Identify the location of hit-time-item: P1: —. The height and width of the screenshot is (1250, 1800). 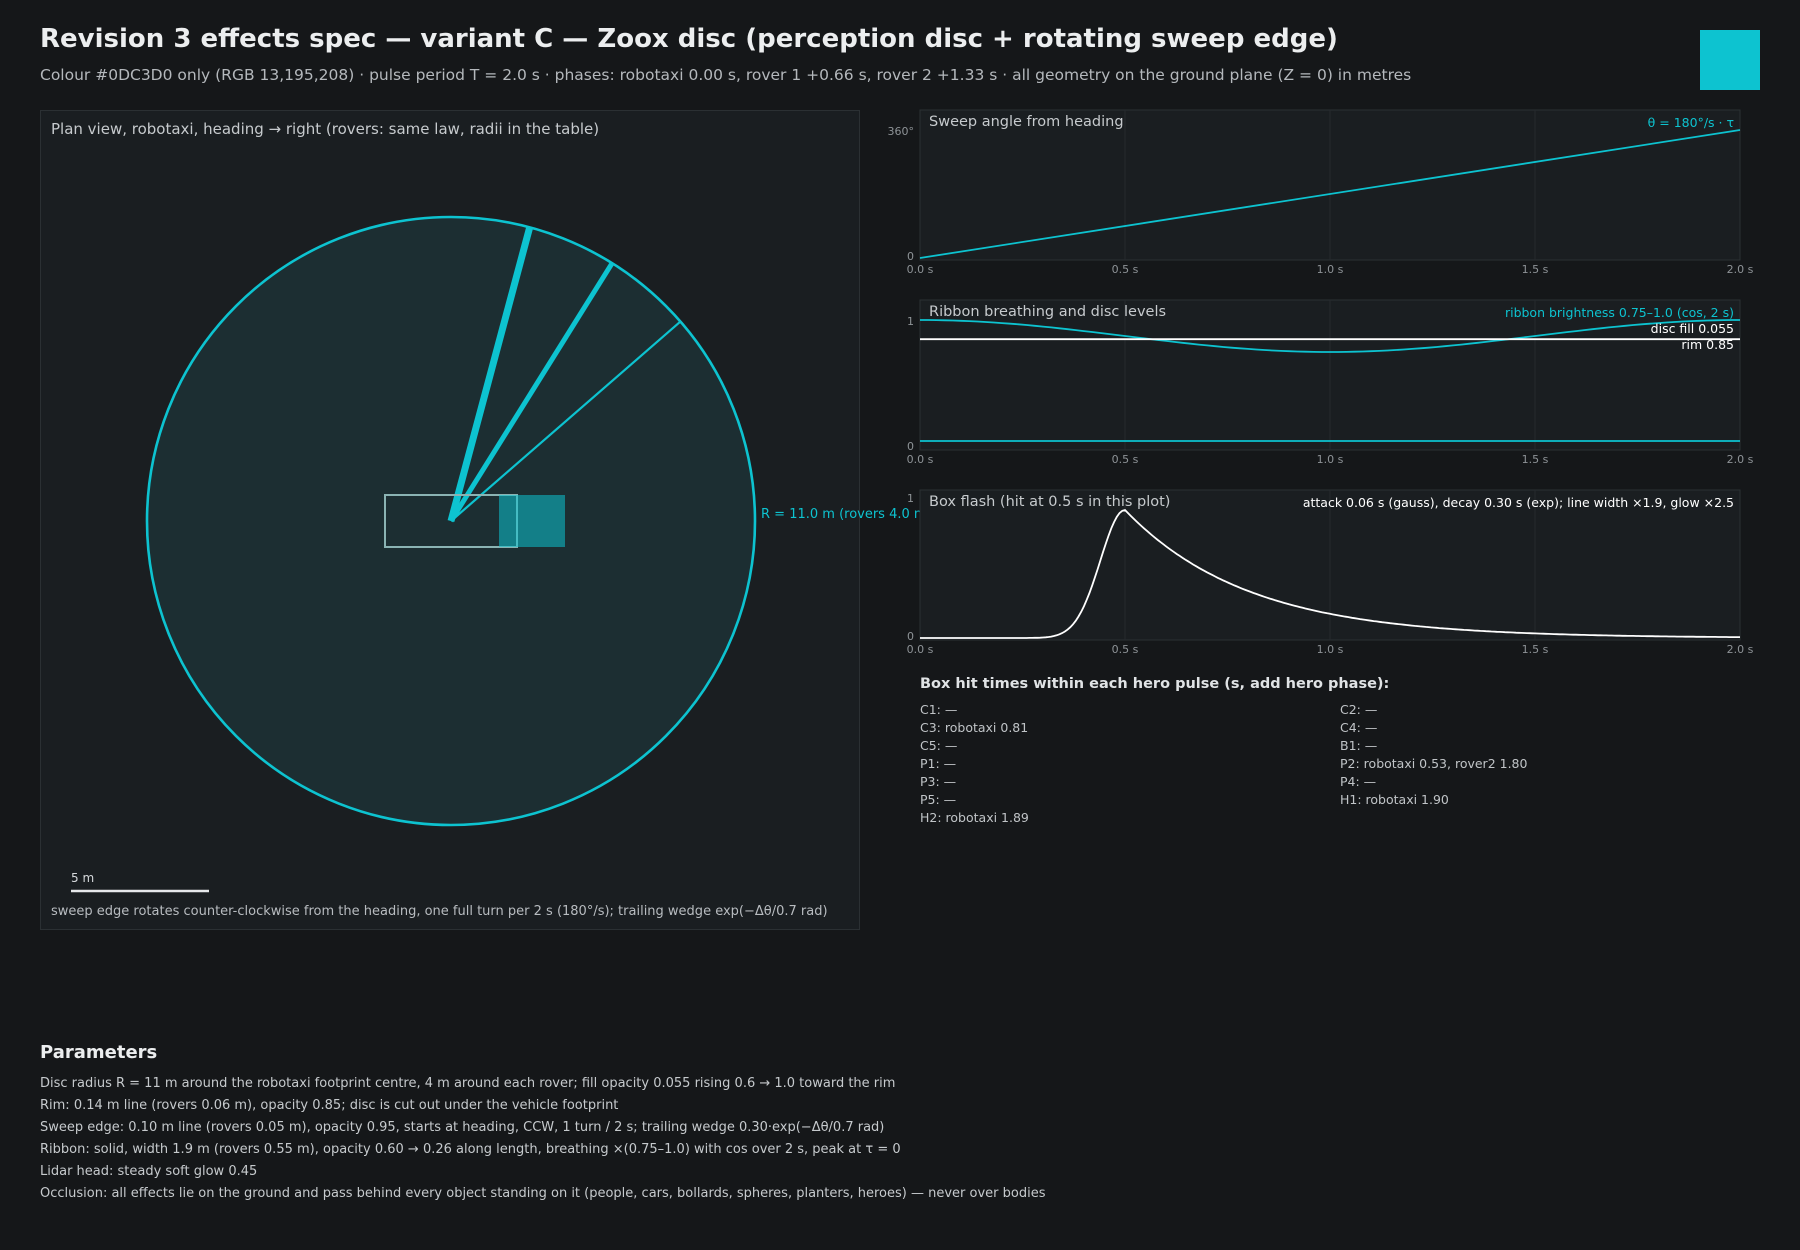
(938, 763).